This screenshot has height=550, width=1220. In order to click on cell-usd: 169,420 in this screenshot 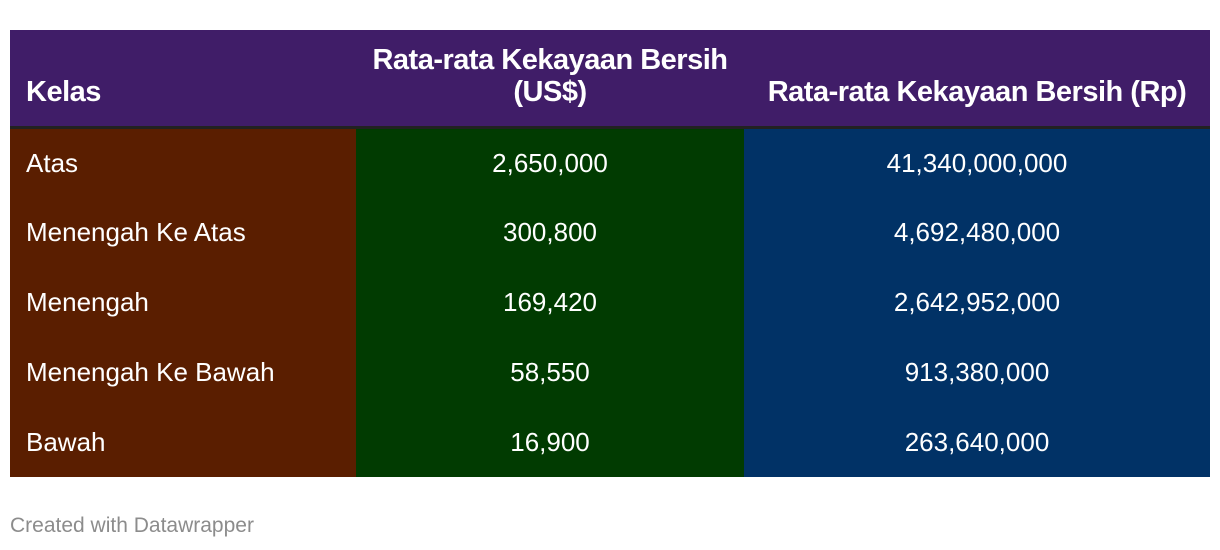, I will do `click(550, 302)`.